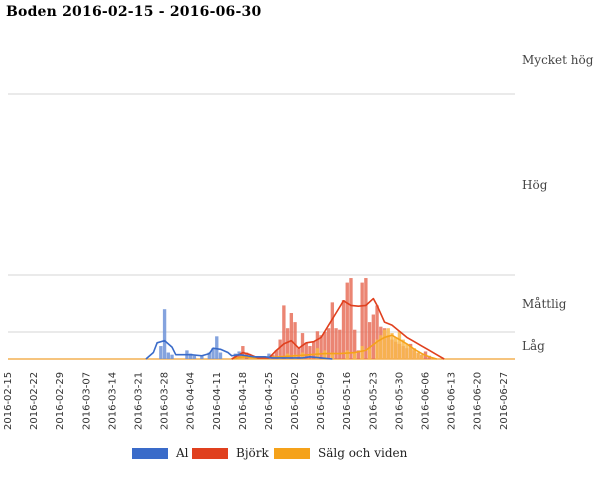  What do you see at coordinates (399, 401) in the screenshot?
I see `x-tick-label-15: 2016-05-30` at bounding box center [399, 401].